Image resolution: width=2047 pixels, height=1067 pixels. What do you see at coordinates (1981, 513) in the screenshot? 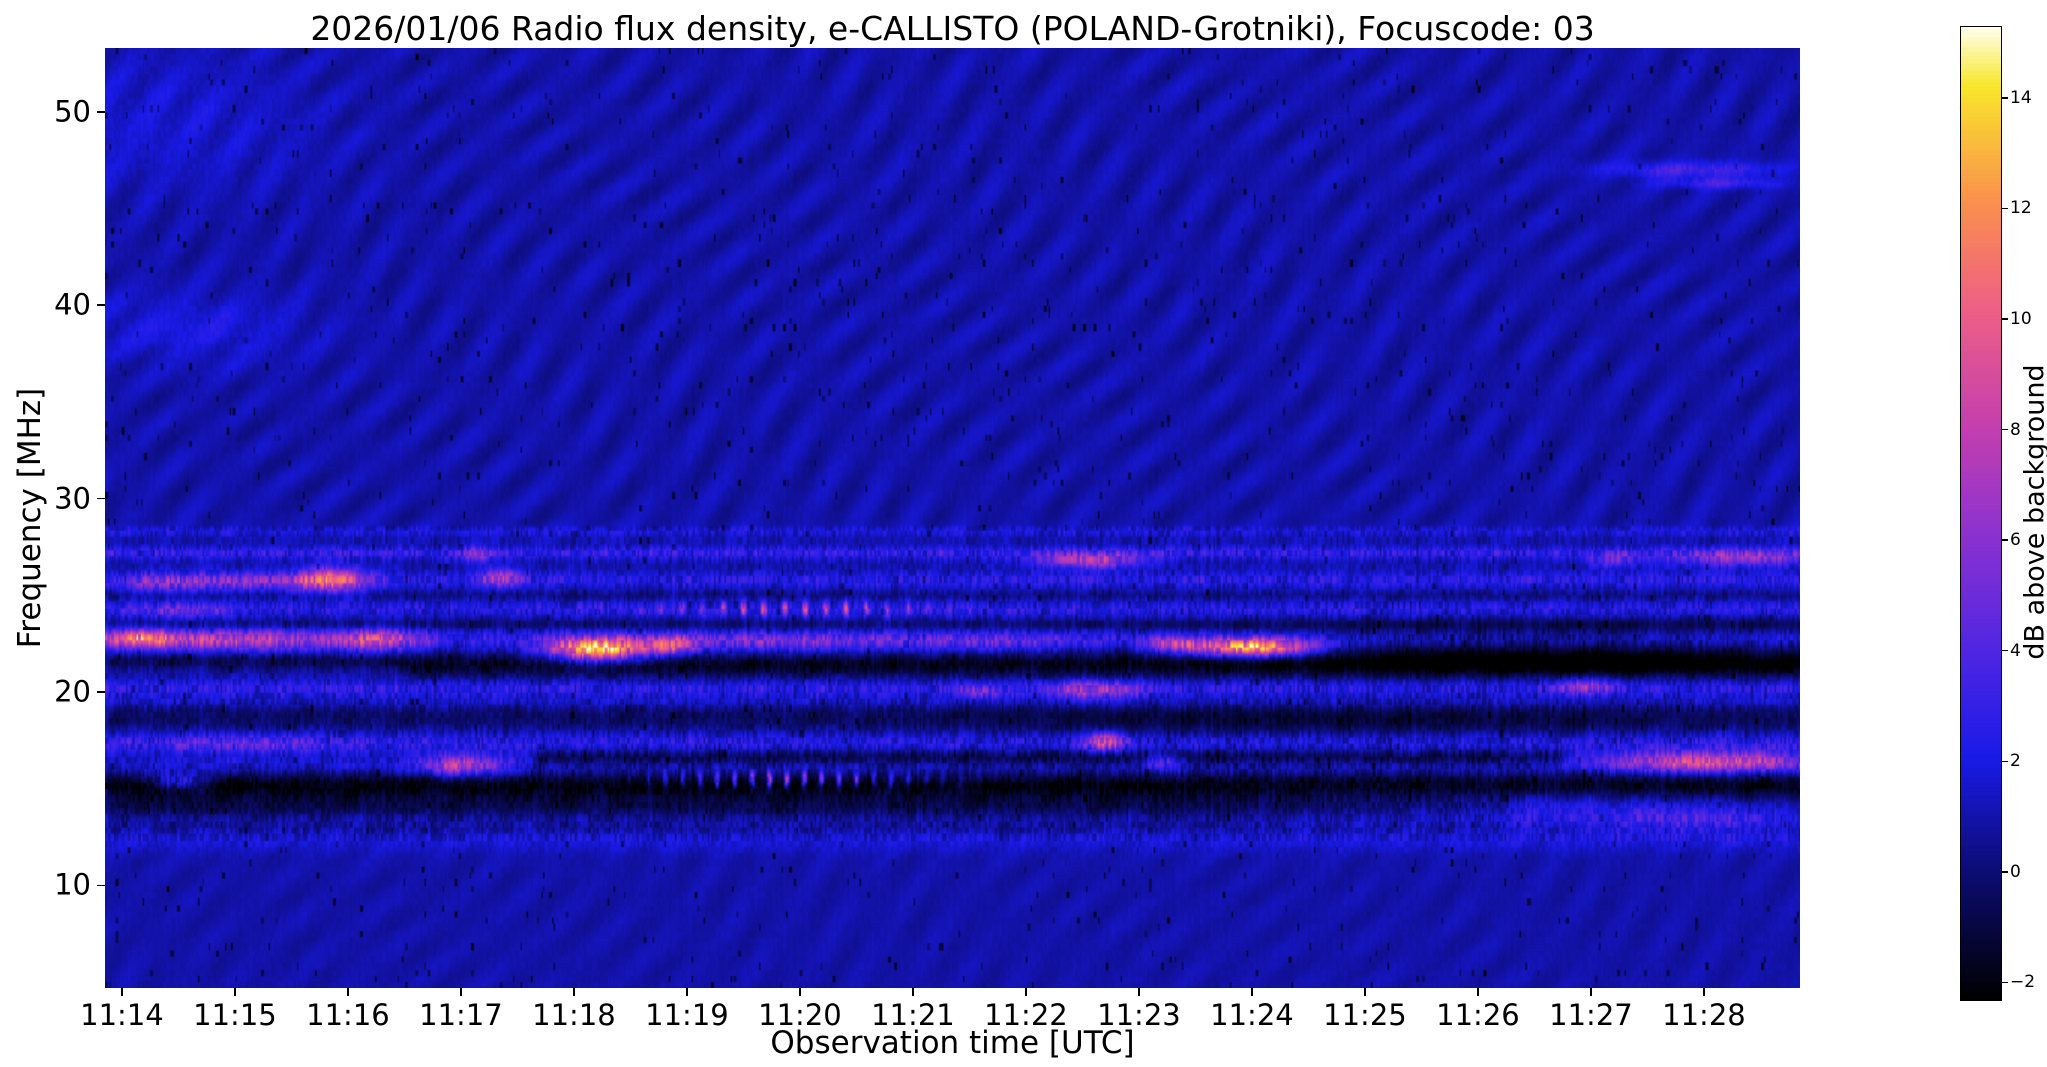
I see `colorbar-canvas` at bounding box center [1981, 513].